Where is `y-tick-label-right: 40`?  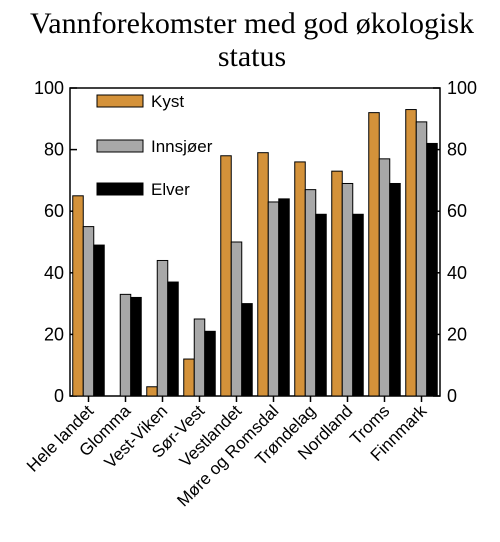
y-tick-label-right: 40 is located at coordinates (457, 273).